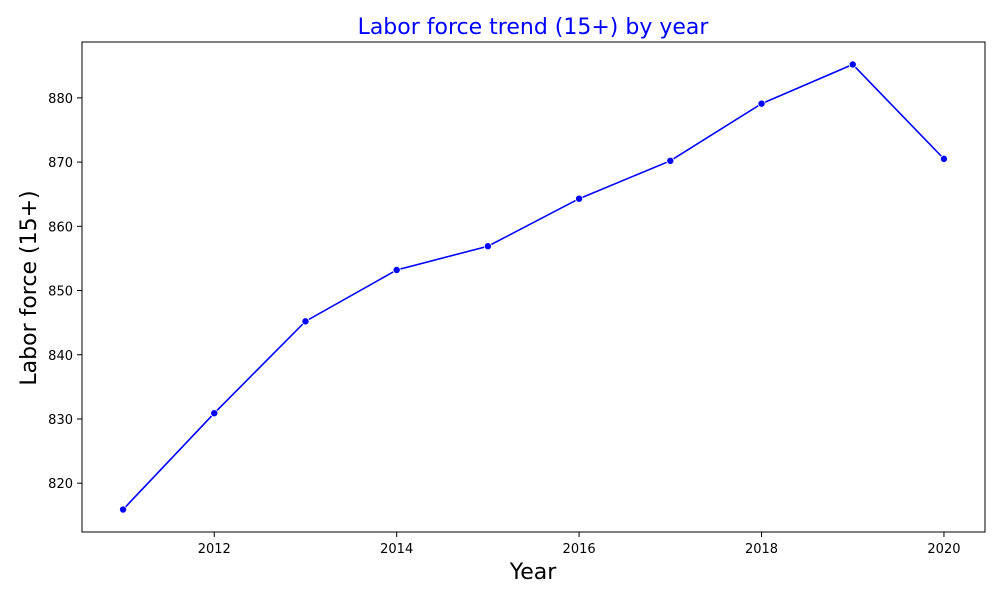  What do you see at coordinates (60, 99) in the screenshot?
I see `y-tick-label: 880` at bounding box center [60, 99].